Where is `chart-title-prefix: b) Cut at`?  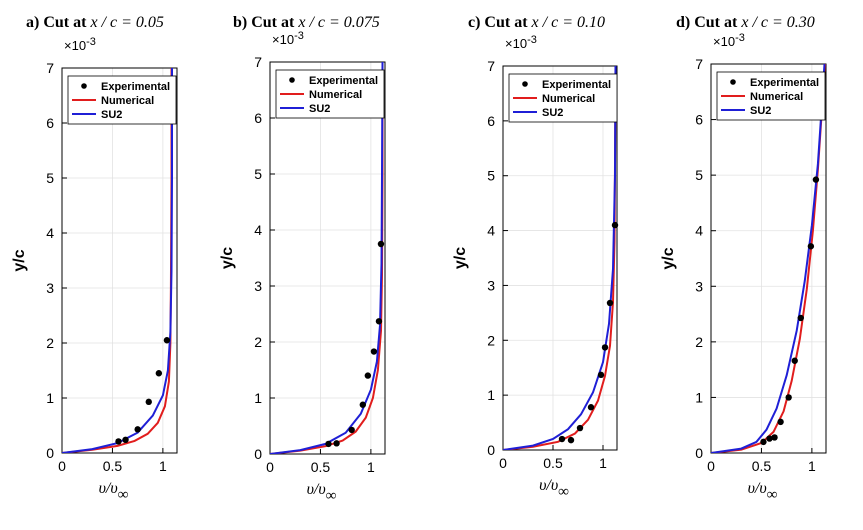 chart-title-prefix: b) Cut at is located at coordinates (265, 22).